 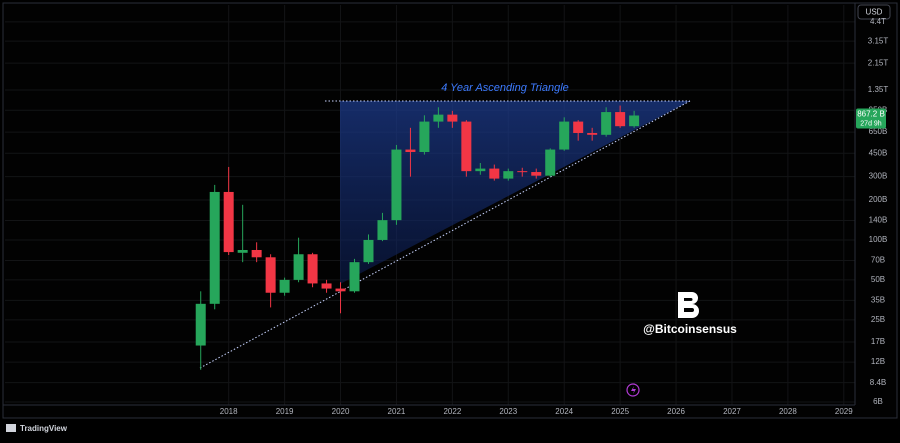 I want to click on y-tick-label: 50B, so click(x=878, y=279).